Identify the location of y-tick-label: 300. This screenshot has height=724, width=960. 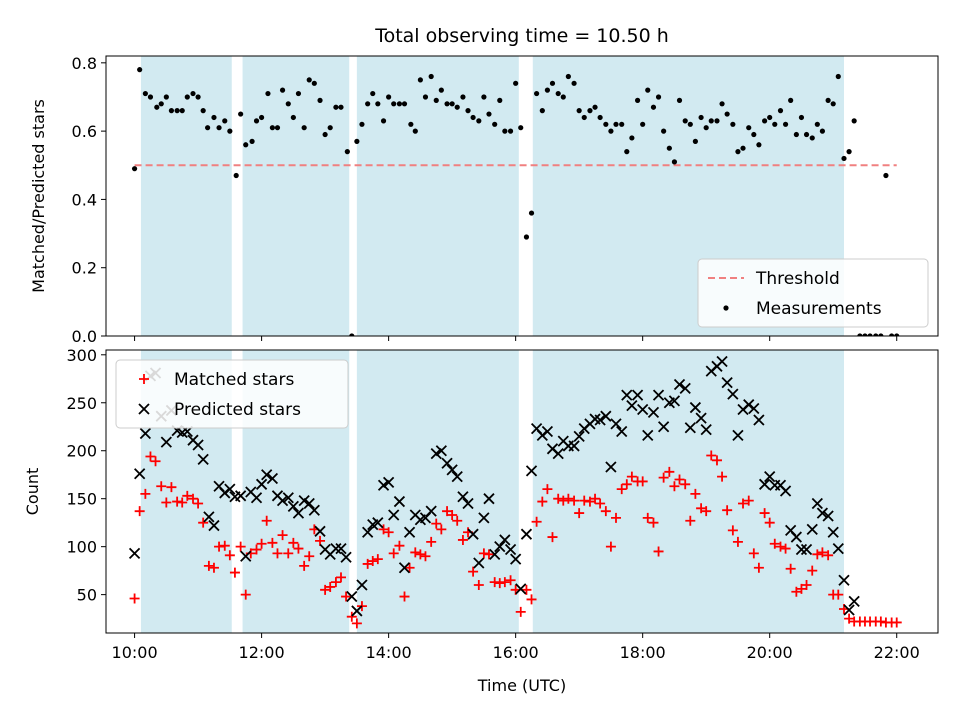
(81, 355).